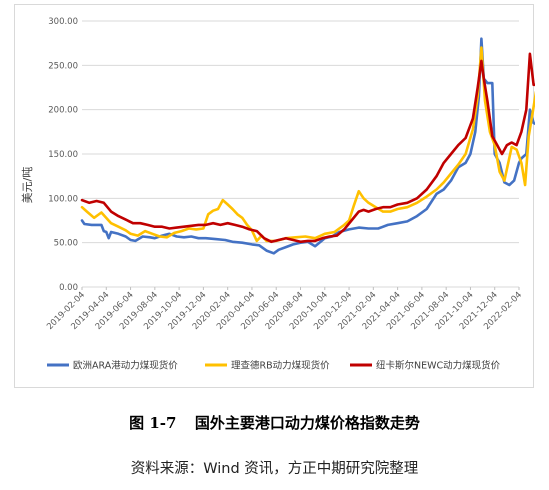  What do you see at coordinates (307, 423) in the screenshot?
I see `figure-title: 国外主要港口动力煤价格指数走势` at bounding box center [307, 423].